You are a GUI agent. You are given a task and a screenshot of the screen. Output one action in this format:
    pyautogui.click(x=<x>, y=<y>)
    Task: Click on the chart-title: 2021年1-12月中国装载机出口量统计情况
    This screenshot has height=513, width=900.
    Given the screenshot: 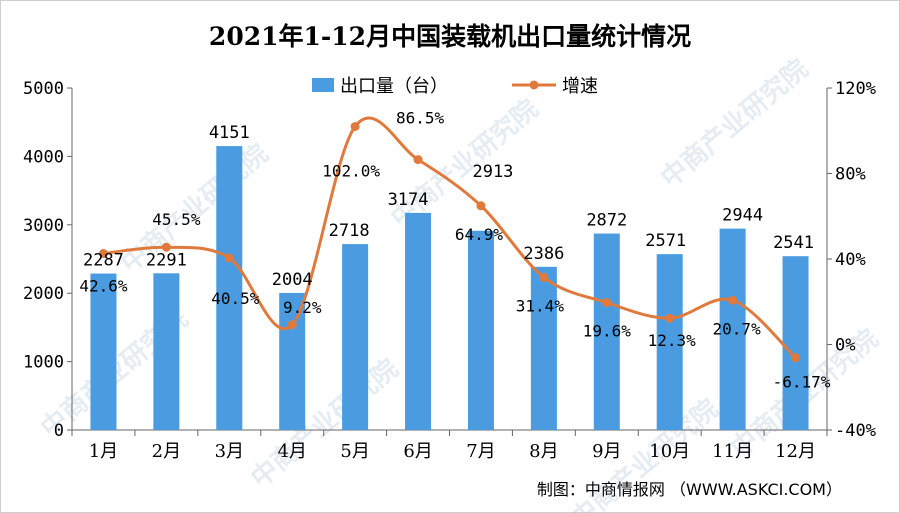 What is the action you would take?
    pyautogui.click(x=450, y=36)
    